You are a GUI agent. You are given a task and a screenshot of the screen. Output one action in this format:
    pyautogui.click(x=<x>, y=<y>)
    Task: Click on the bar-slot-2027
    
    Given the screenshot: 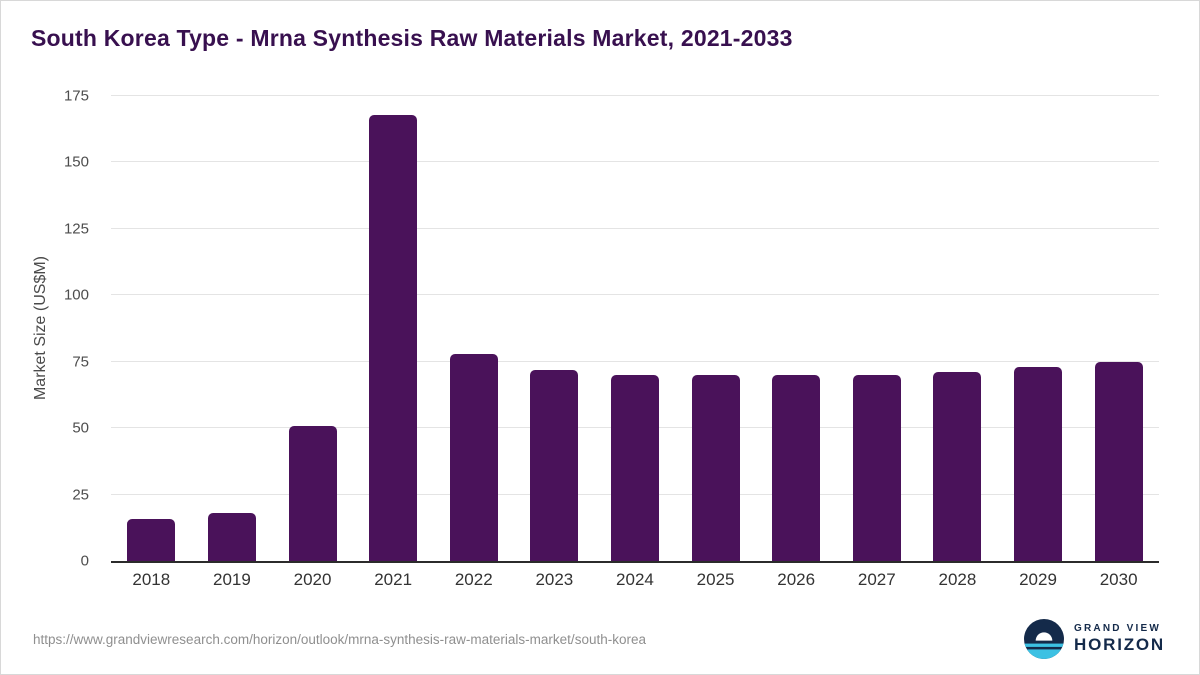 What is the action you would take?
    pyautogui.click(x=876, y=328)
    